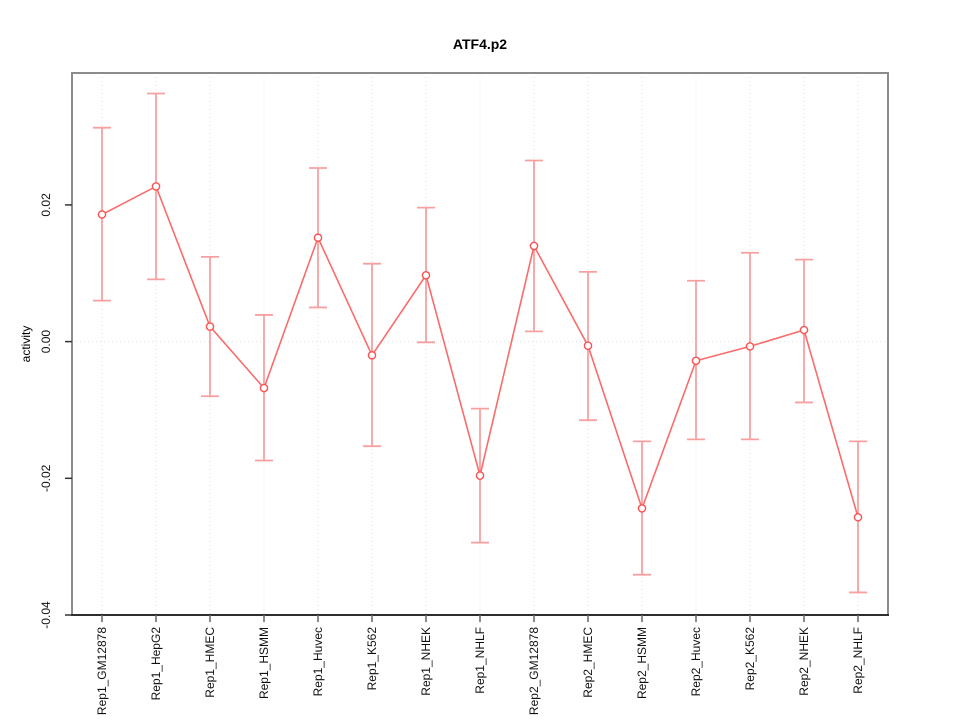 Image resolution: width=960 pixels, height=725 pixels. I want to click on x-tick-label: Rep2_Huvec, so click(696, 661).